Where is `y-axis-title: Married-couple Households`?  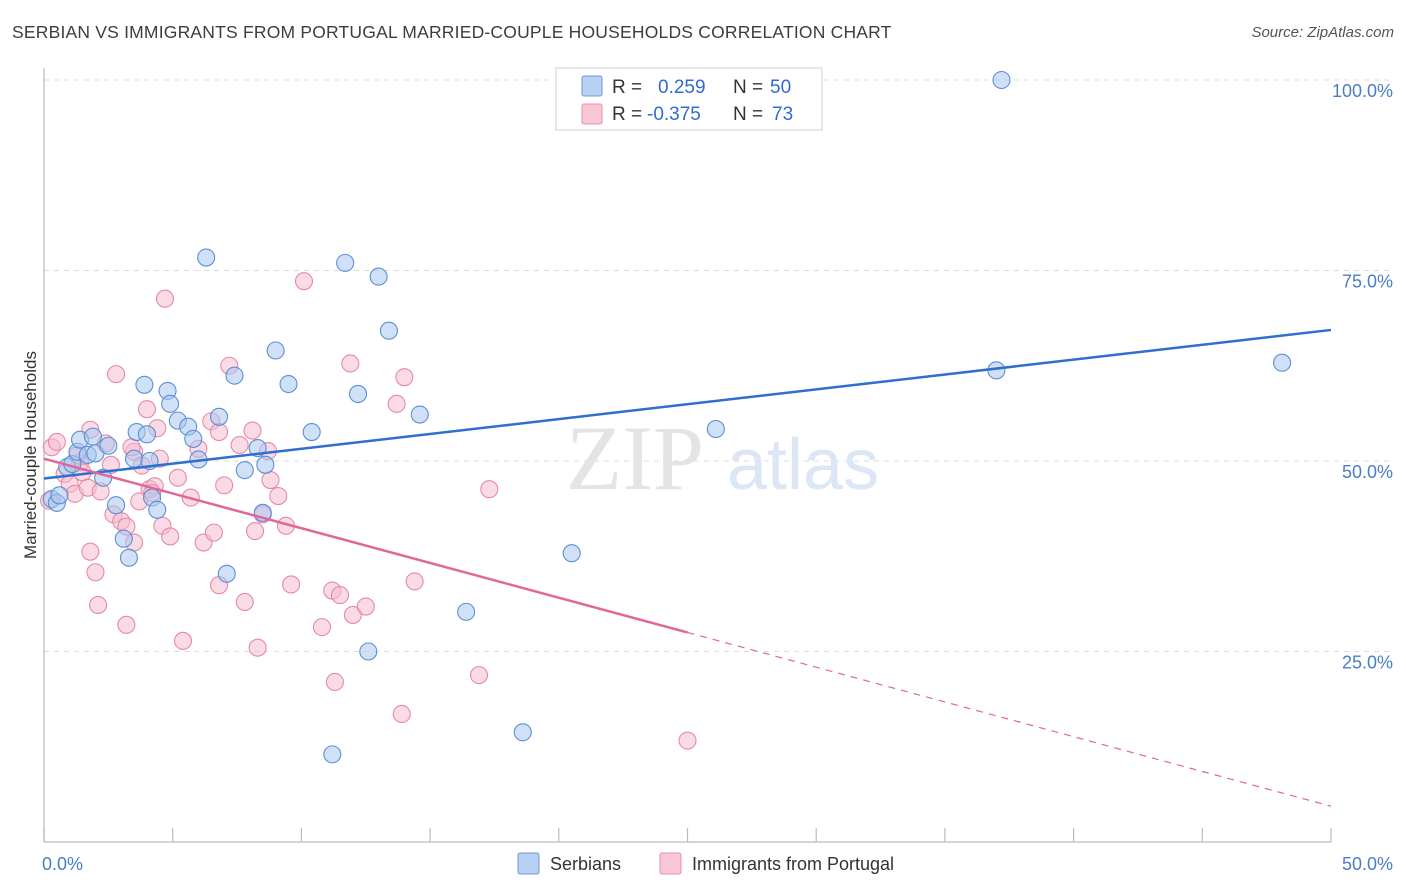 y-axis-title: Married-couple Households is located at coordinates (30, 455).